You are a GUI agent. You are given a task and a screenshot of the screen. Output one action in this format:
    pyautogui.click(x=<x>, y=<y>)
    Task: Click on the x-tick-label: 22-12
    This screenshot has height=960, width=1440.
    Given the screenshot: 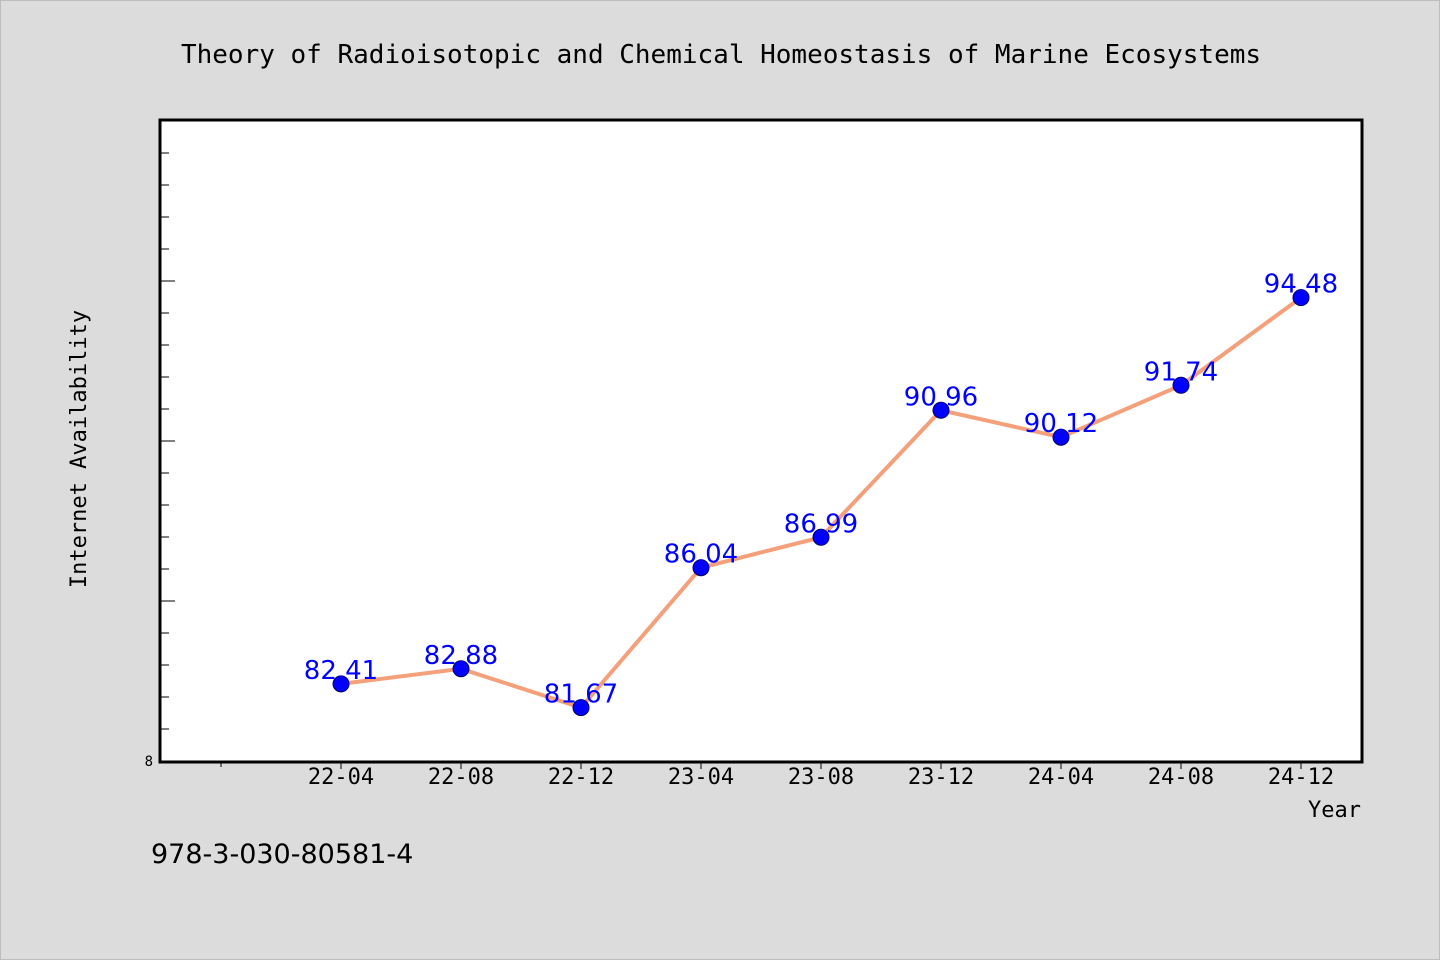 What is the action you would take?
    pyautogui.click(x=581, y=777)
    